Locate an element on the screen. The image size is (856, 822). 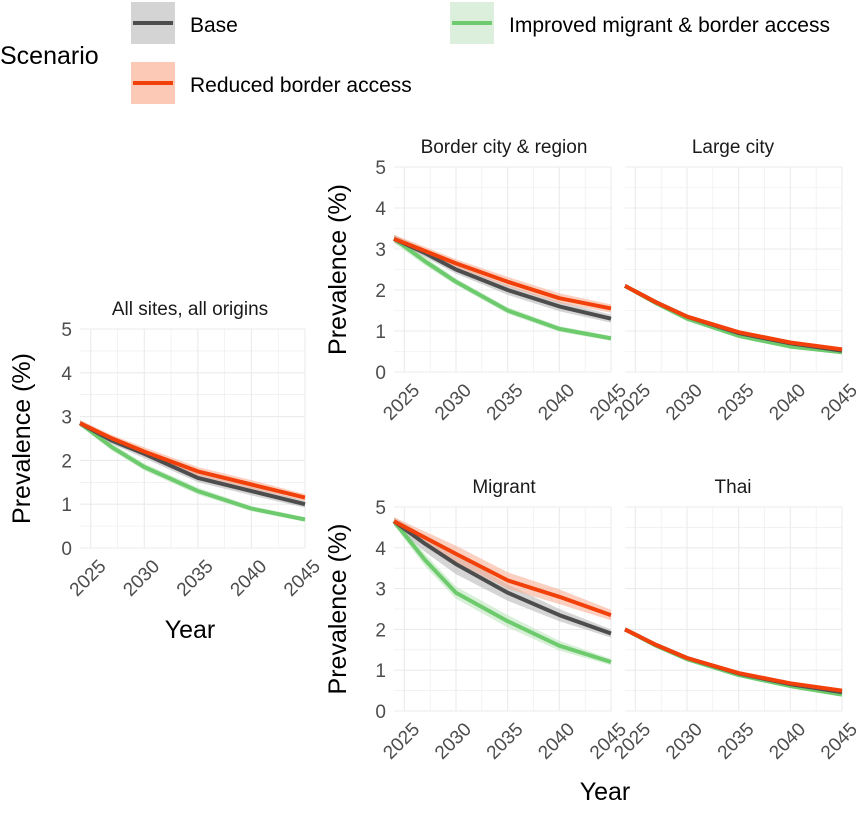
legend-label-improved: Improved migrant & border access is located at coordinates (669, 25).